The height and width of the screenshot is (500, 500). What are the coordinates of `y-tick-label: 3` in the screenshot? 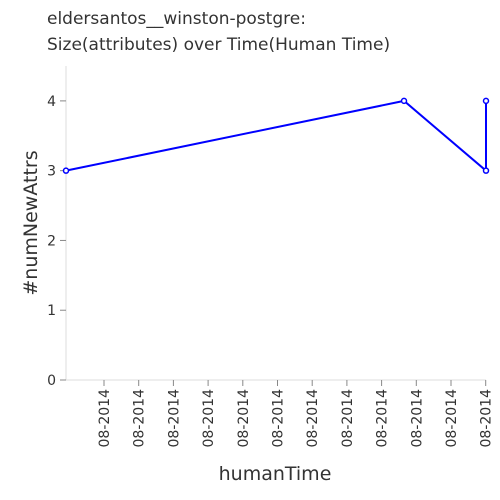 It's located at (51, 172).